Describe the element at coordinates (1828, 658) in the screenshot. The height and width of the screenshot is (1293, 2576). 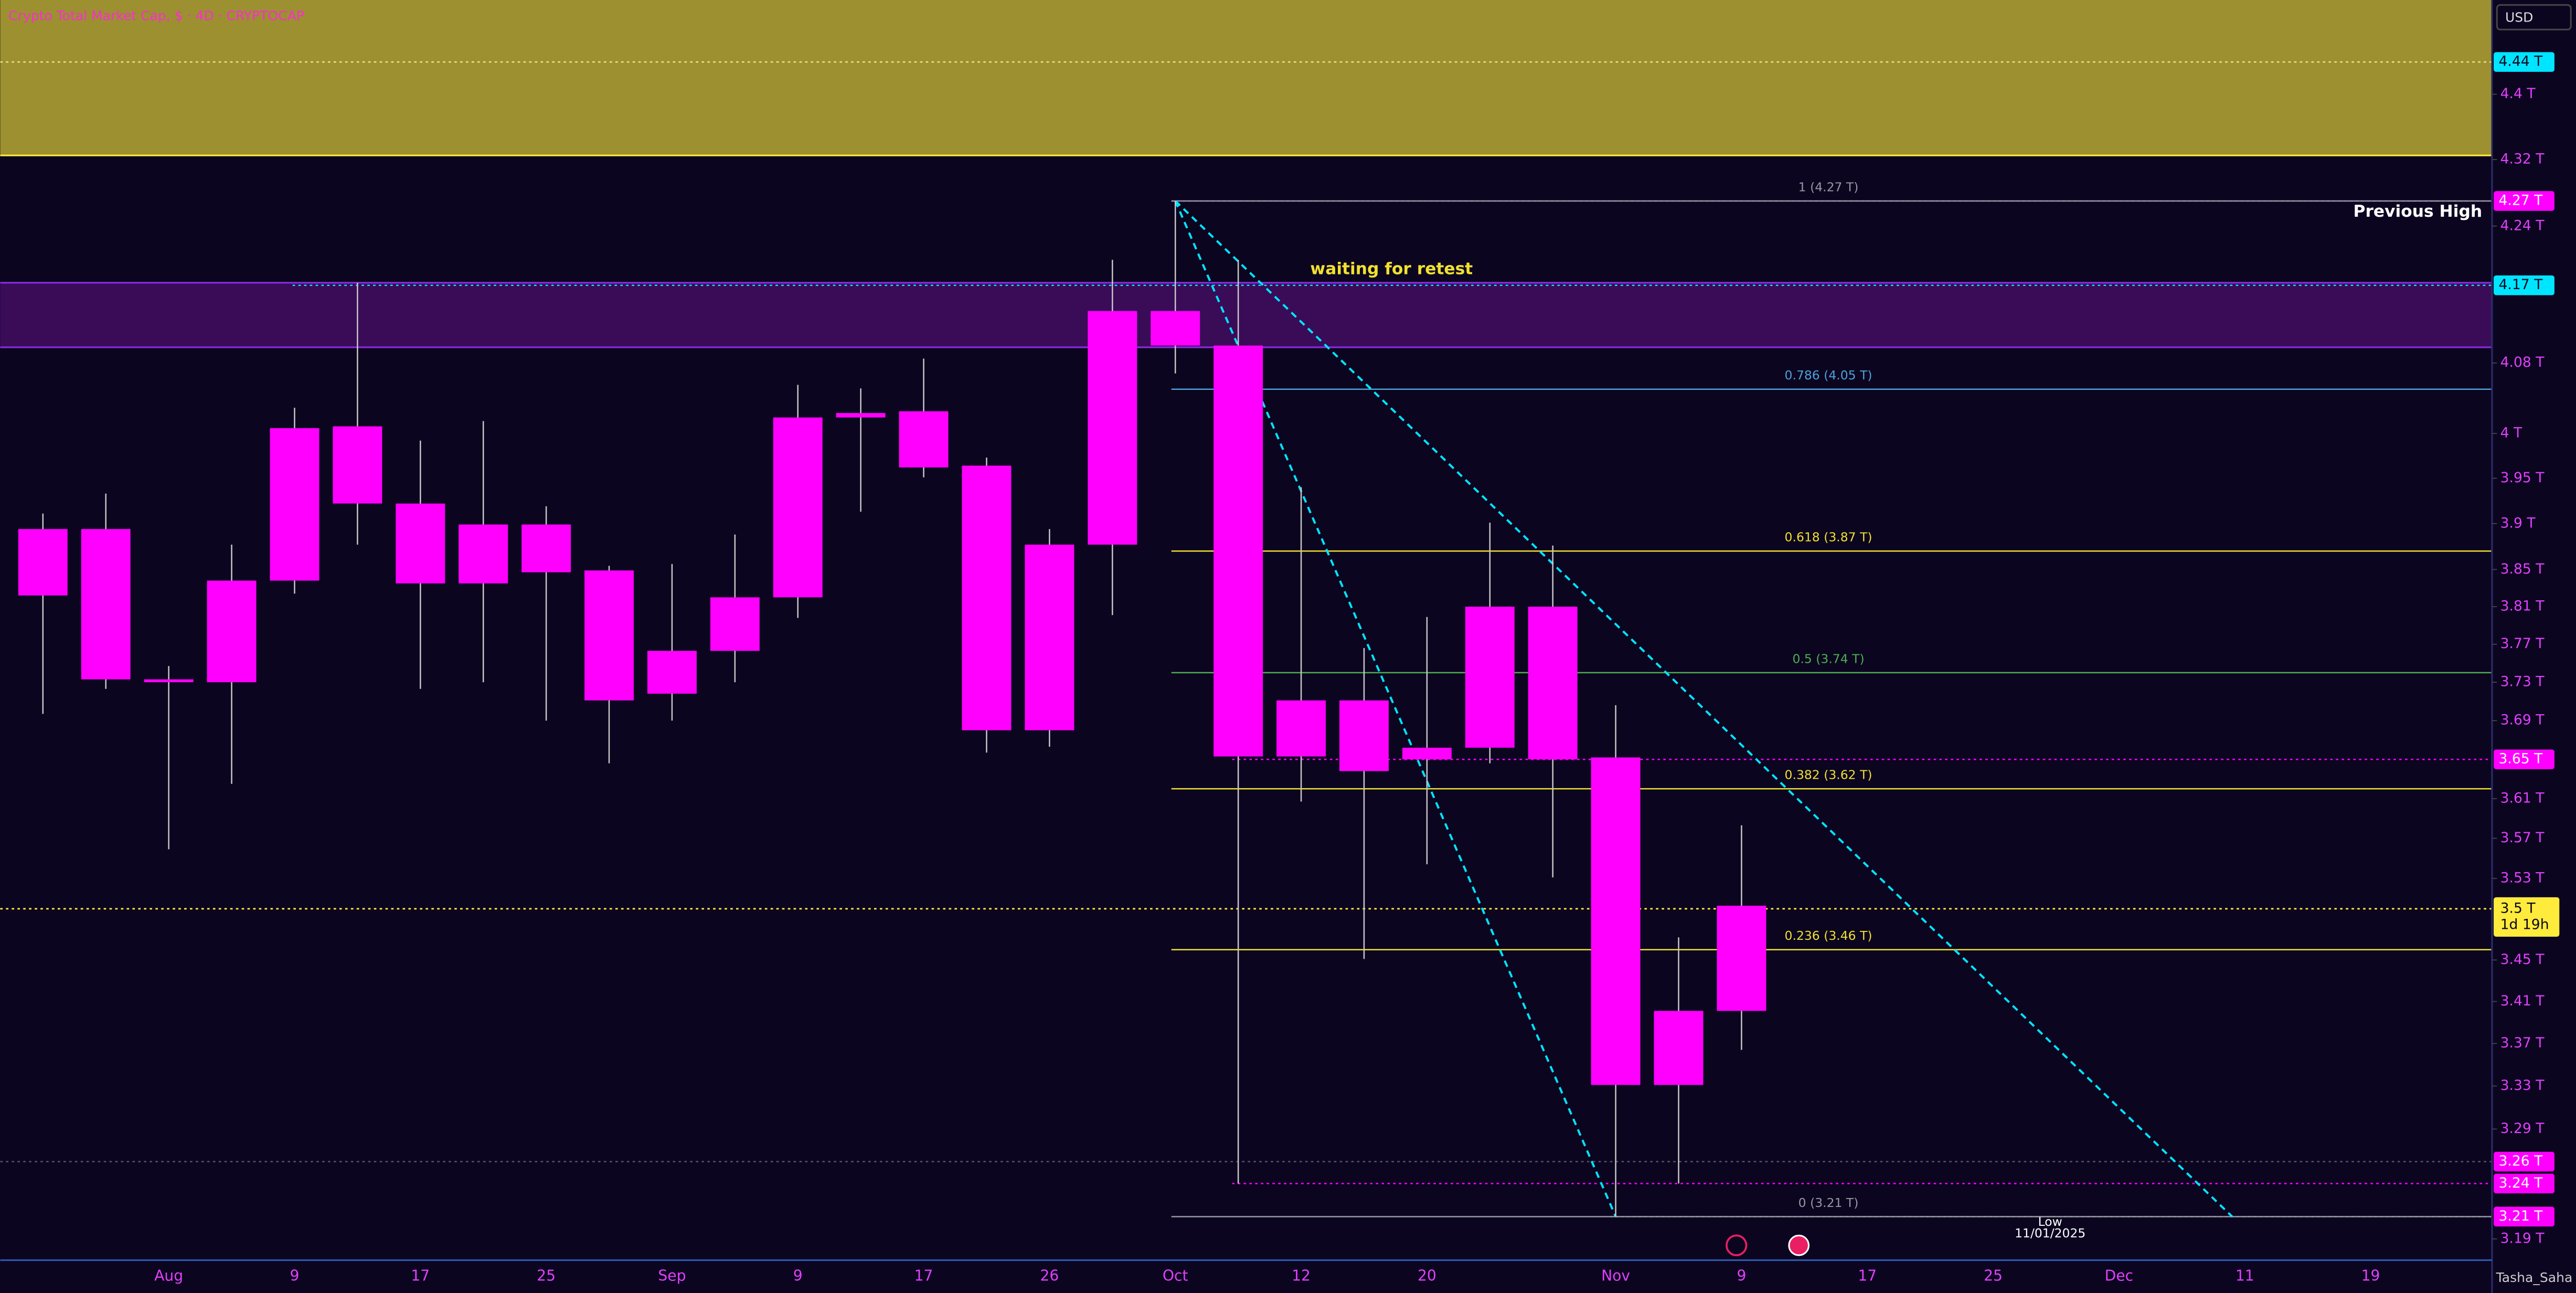
I see `fib-label: 0.5 (3.74 T)` at that location.